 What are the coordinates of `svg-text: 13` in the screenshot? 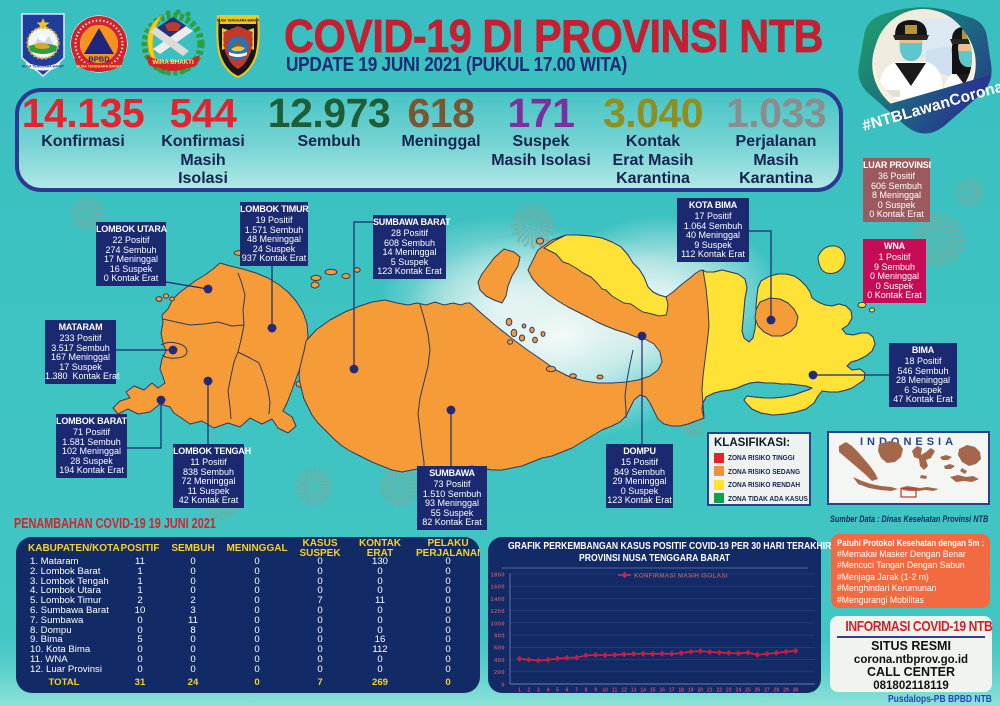 It's located at (634, 691).